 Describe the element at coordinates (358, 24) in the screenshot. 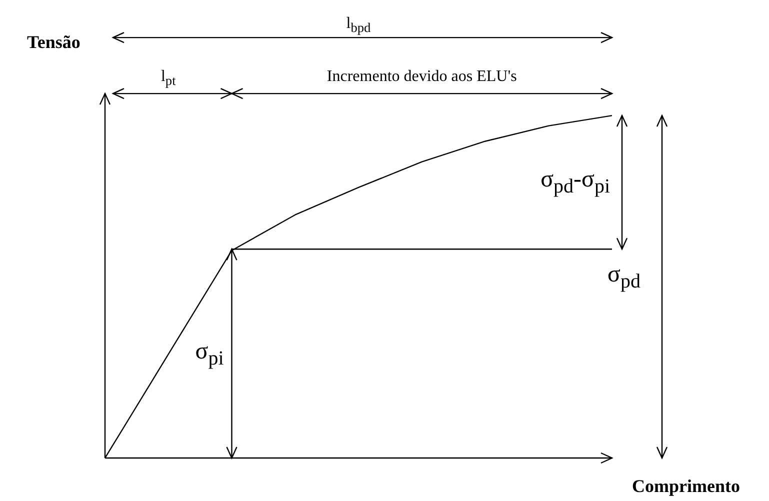

I see `text: l$_{bpd}$` at that location.